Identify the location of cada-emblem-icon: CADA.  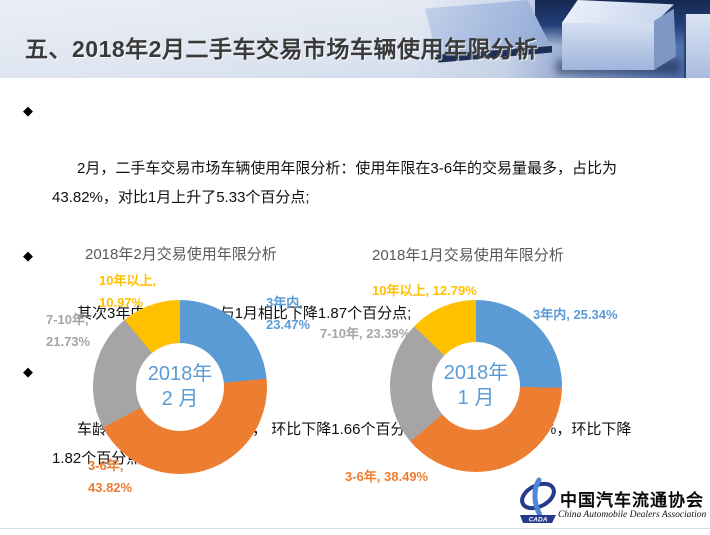
(538, 500).